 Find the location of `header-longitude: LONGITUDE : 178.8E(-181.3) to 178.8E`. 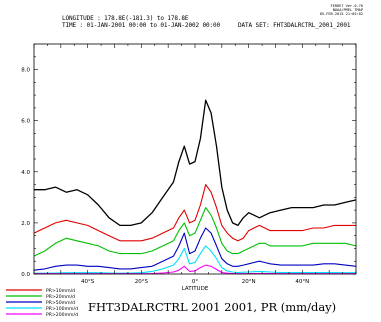

header-longitude: LONGITUDE : 178.8E(-181.3) to 178.8E is located at coordinates (125, 18).